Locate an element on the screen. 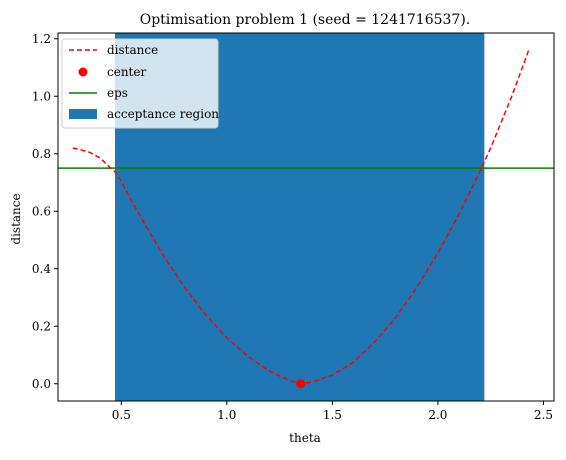  x-tick-label: 2.5 is located at coordinates (543, 415).